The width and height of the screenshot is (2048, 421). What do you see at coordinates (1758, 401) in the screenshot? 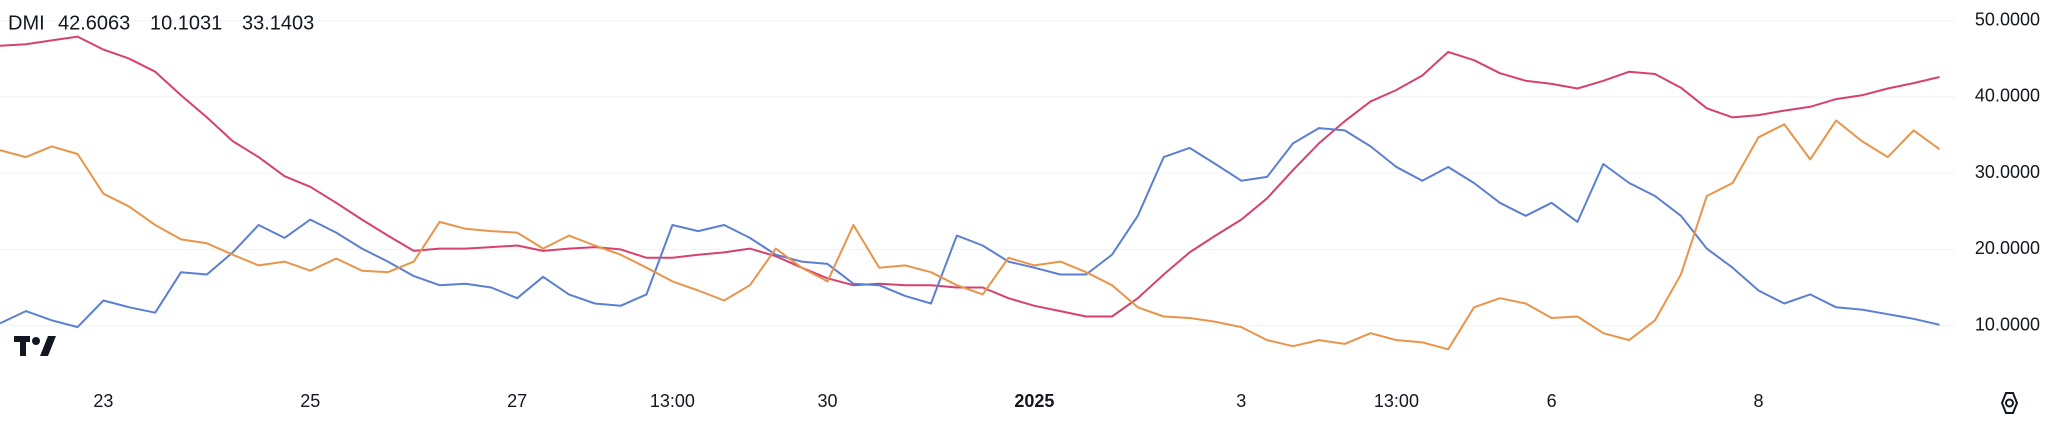
I see `x-tick-label: 8` at bounding box center [1758, 401].